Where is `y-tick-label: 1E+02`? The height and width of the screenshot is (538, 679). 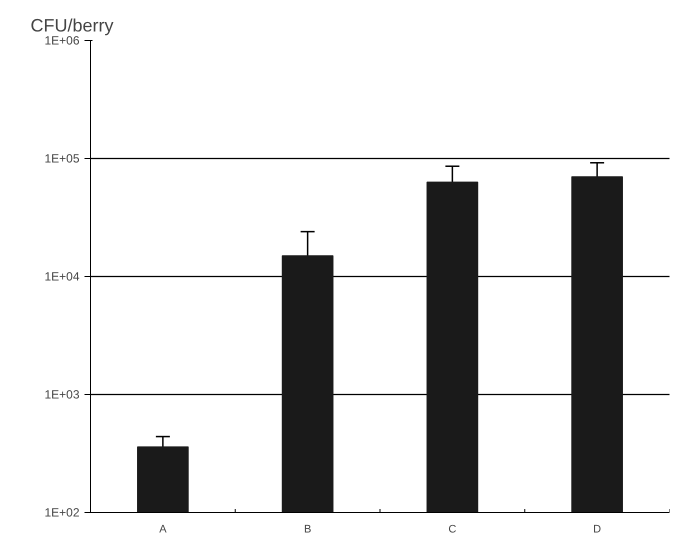 y-tick-label: 1E+02 is located at coordinates (62, 513).